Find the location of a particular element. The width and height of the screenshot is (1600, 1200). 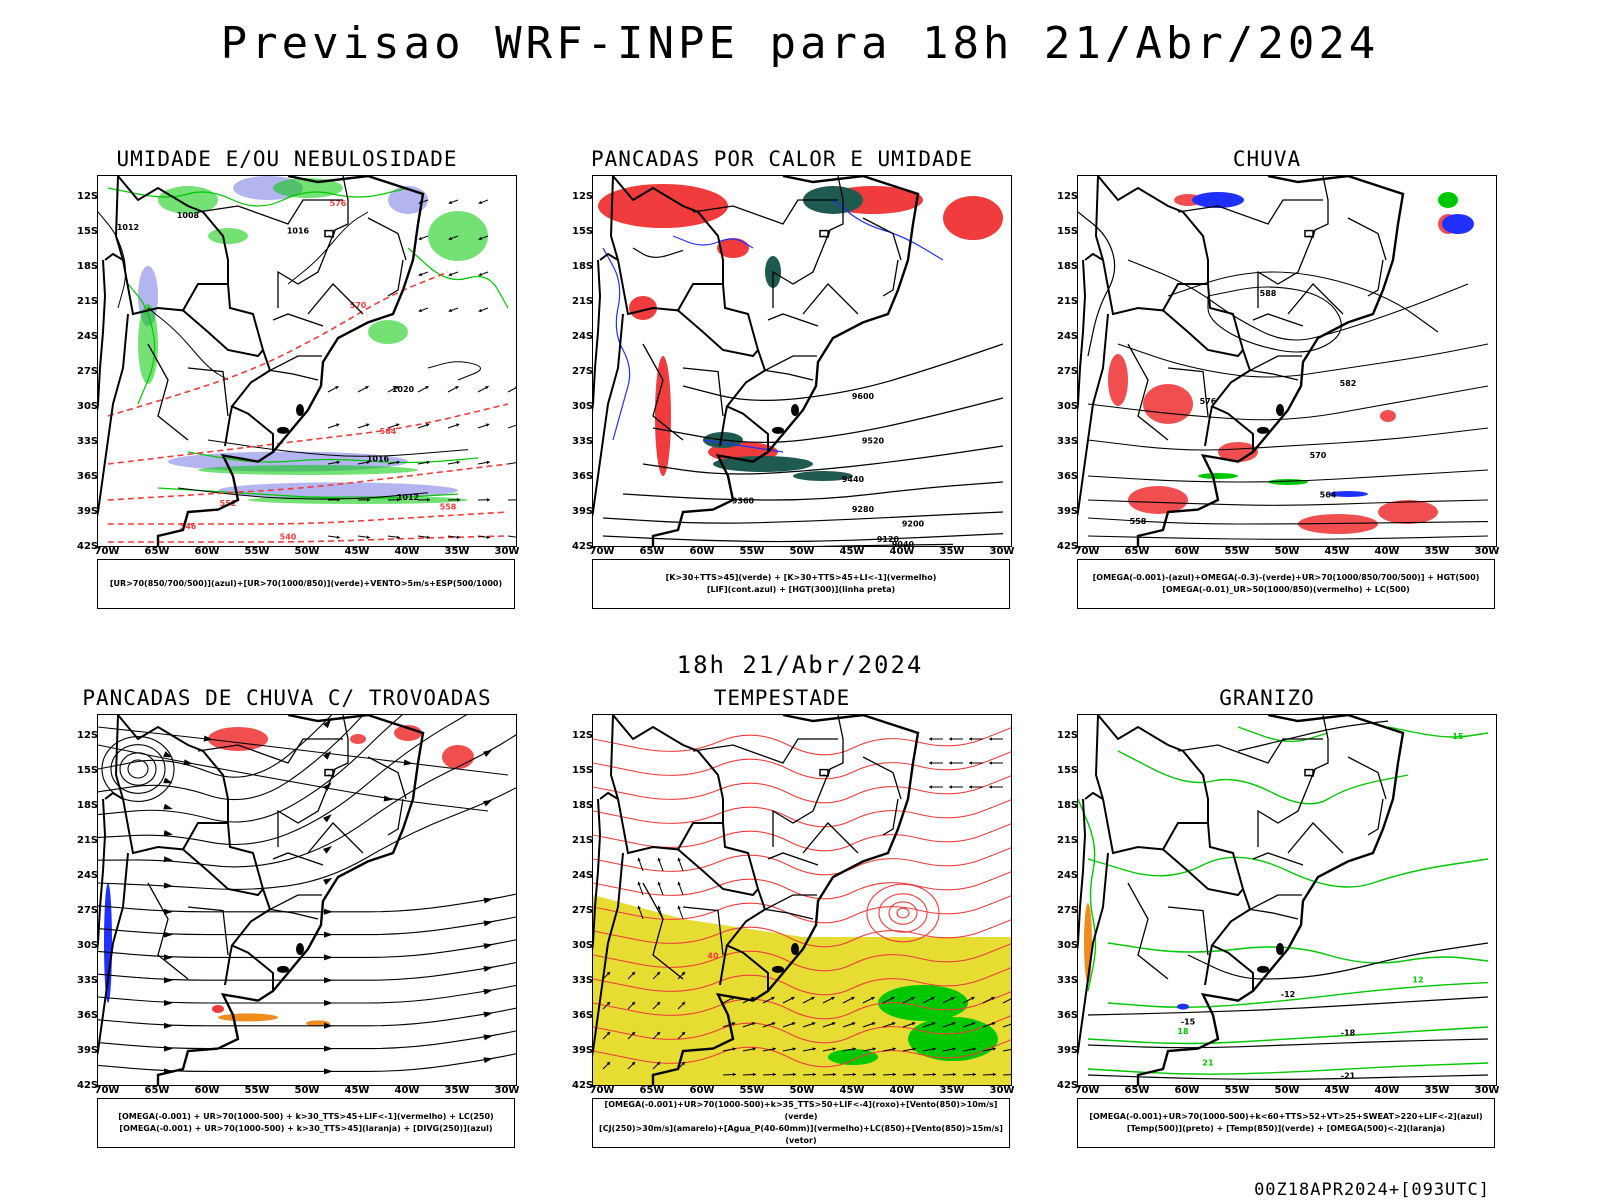

contour-label: -15 is located at coordinates (1188, 1022).